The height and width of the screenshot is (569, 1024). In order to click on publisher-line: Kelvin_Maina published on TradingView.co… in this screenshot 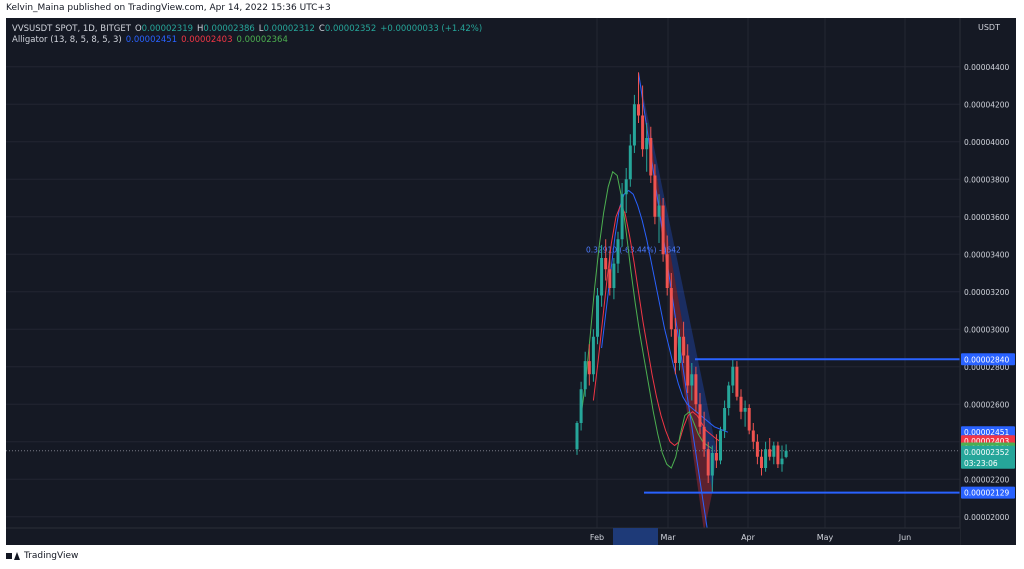, I will do `click(168, 8)`.